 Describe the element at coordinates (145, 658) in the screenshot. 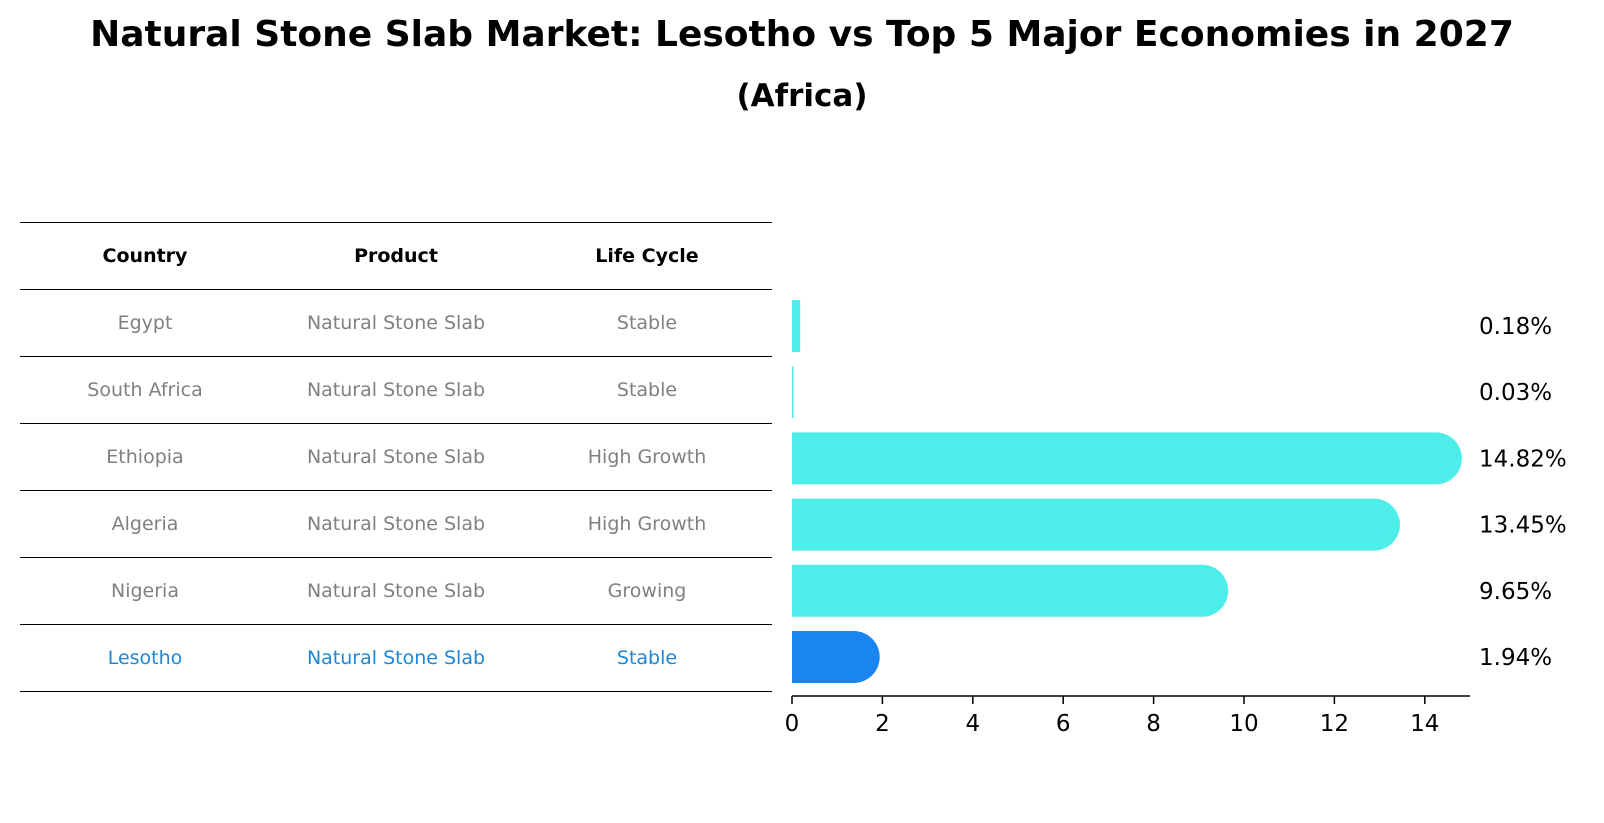

I see `cell-country: Lesotho` at that location.